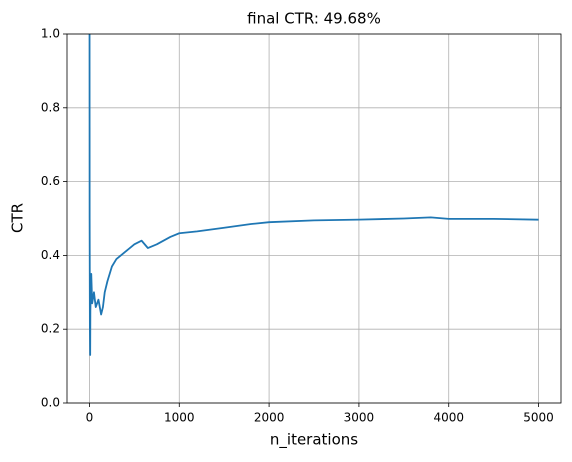  I want to click on x-tick-label: 5000, so click(538, 418).